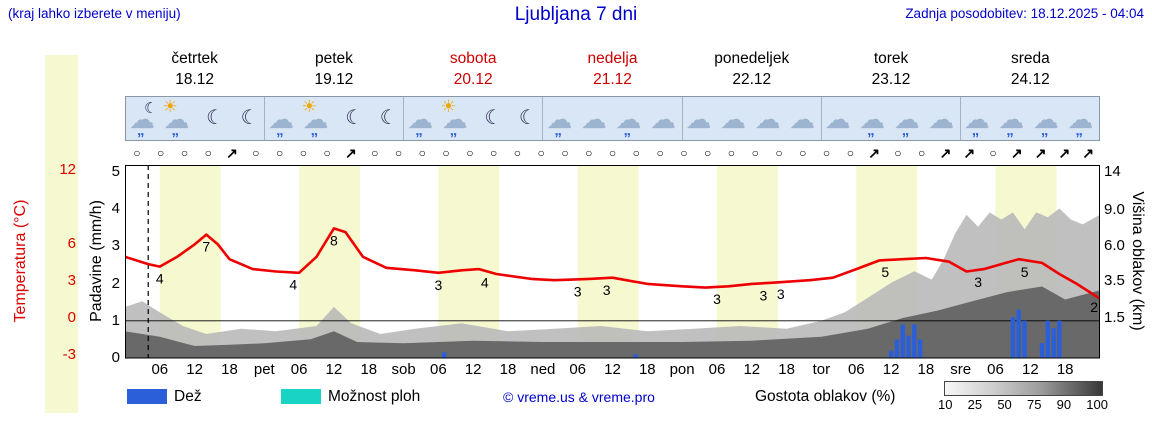 Image resolution: width=1152 pixels, height=443 pixels. What do you see at coordinates (1114, 317) in the screenshot?
I see `cloud-axis-tick: 1.5` at bounding box center [1114, 317].